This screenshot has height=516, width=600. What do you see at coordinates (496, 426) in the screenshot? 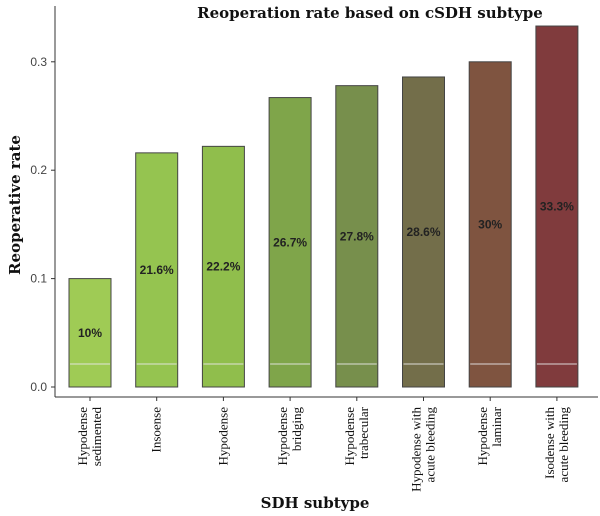
I see `x-tick-label: laminar` at bounding box center [496, 426].